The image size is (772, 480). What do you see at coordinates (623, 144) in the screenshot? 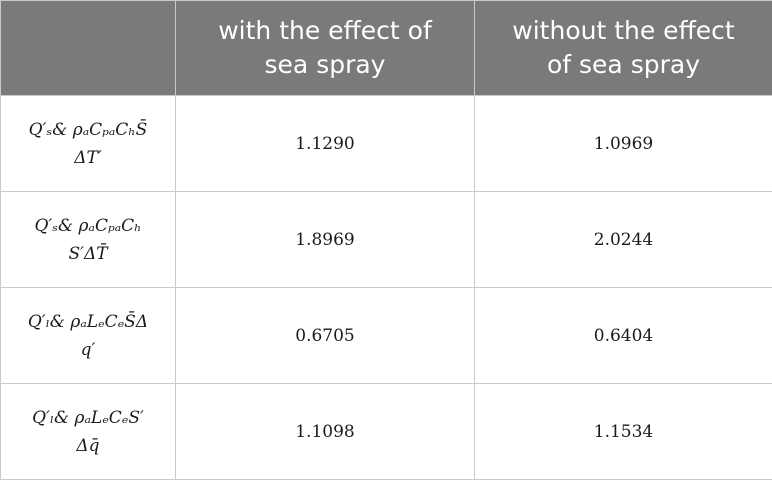
I see `value-without-spray: 1.0969` at bounding box center [623, 144].